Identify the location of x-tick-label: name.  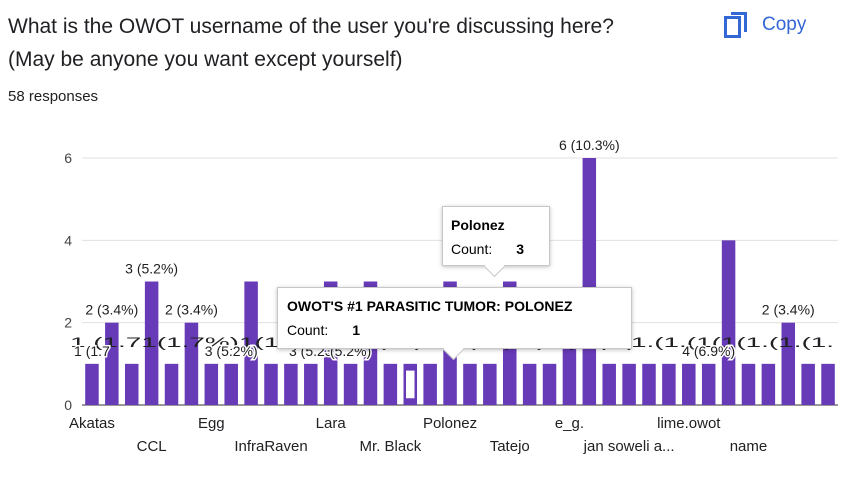
(749, 446).